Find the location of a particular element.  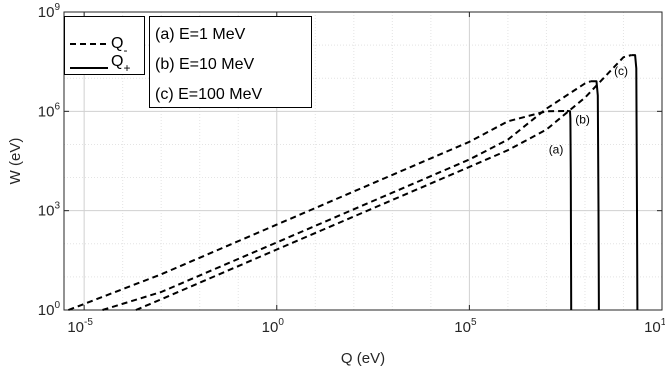

y-tick-label-exponent: 9 is located at coordinates (57, 7).